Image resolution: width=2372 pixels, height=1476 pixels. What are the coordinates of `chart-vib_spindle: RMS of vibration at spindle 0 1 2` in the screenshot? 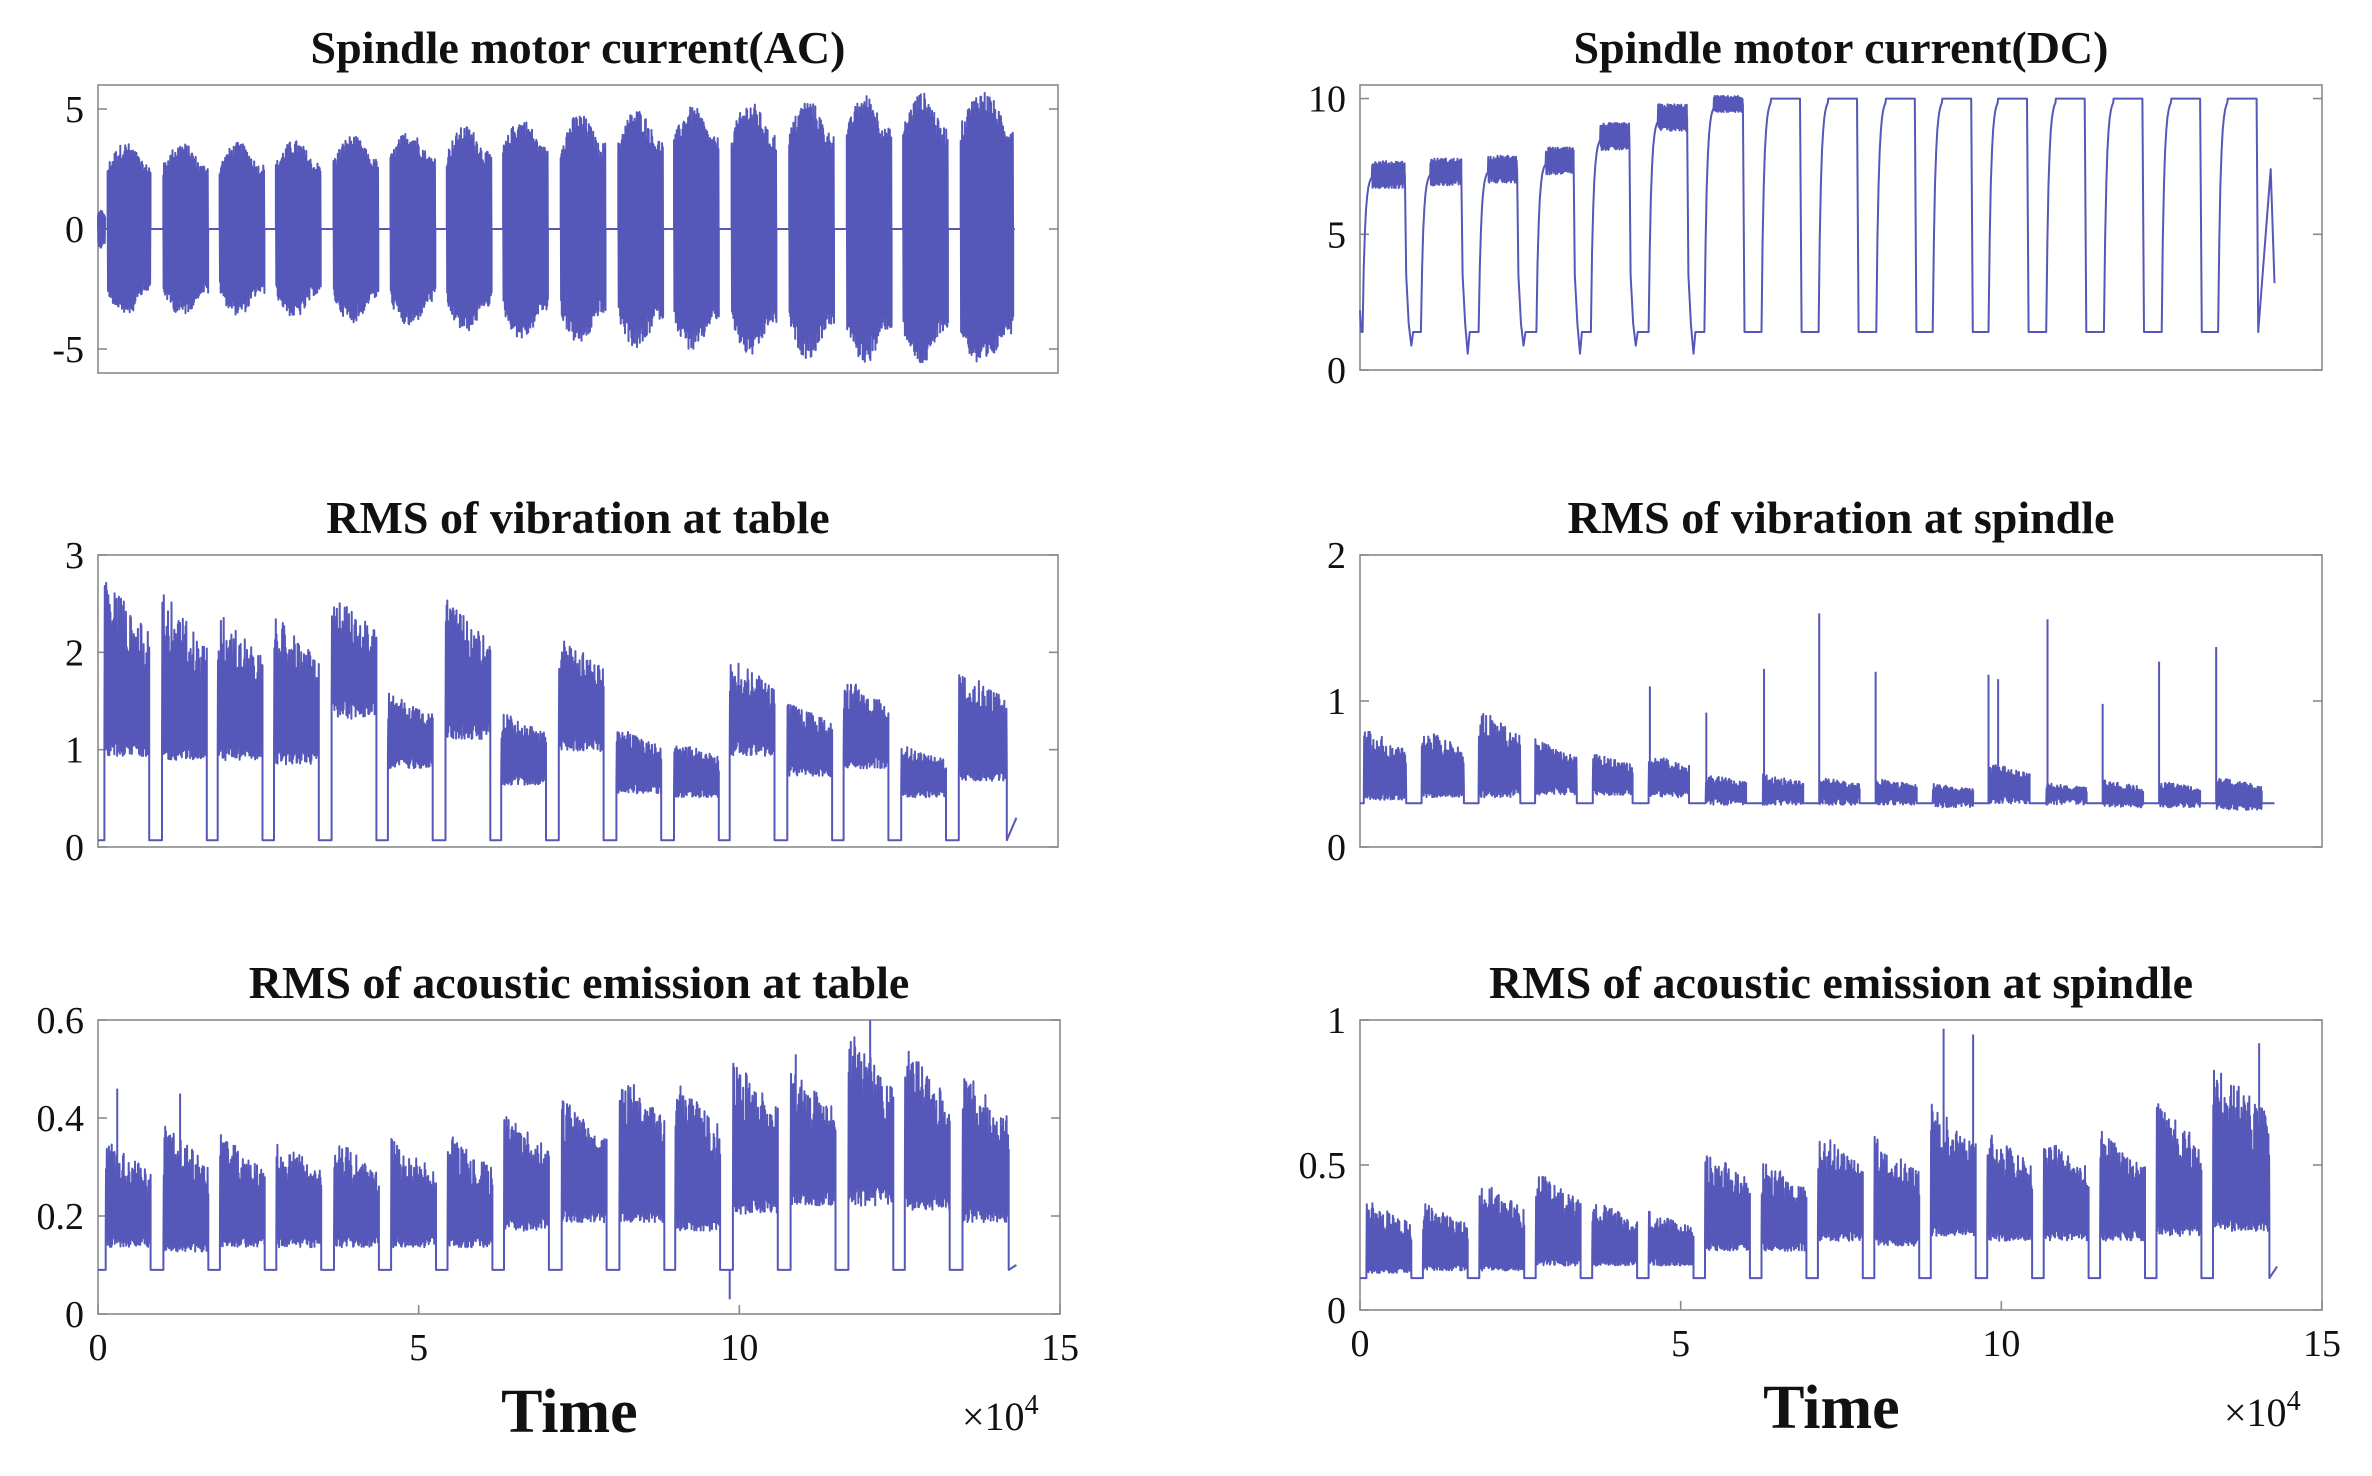 It's located at (1825, 680).